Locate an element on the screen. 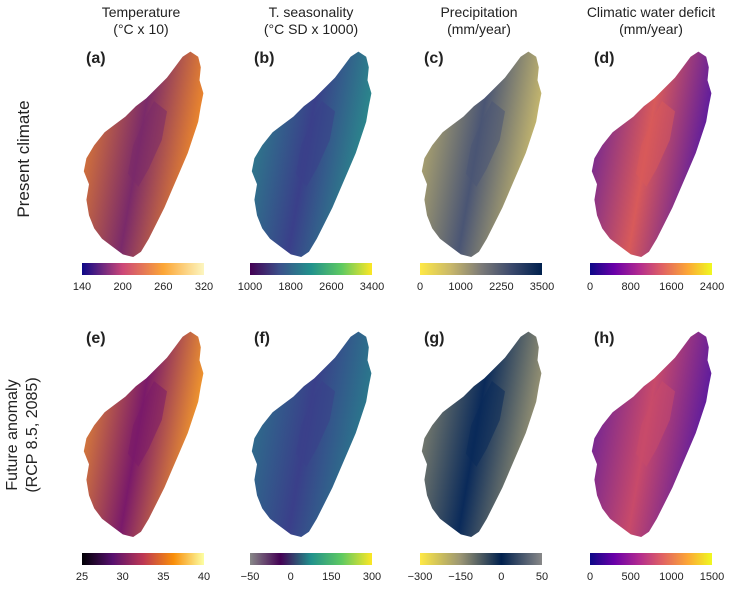 The width and height of the screenshot is (737, 600). colorbar-tick-label: 3400 is located at coordinates (372, 287).